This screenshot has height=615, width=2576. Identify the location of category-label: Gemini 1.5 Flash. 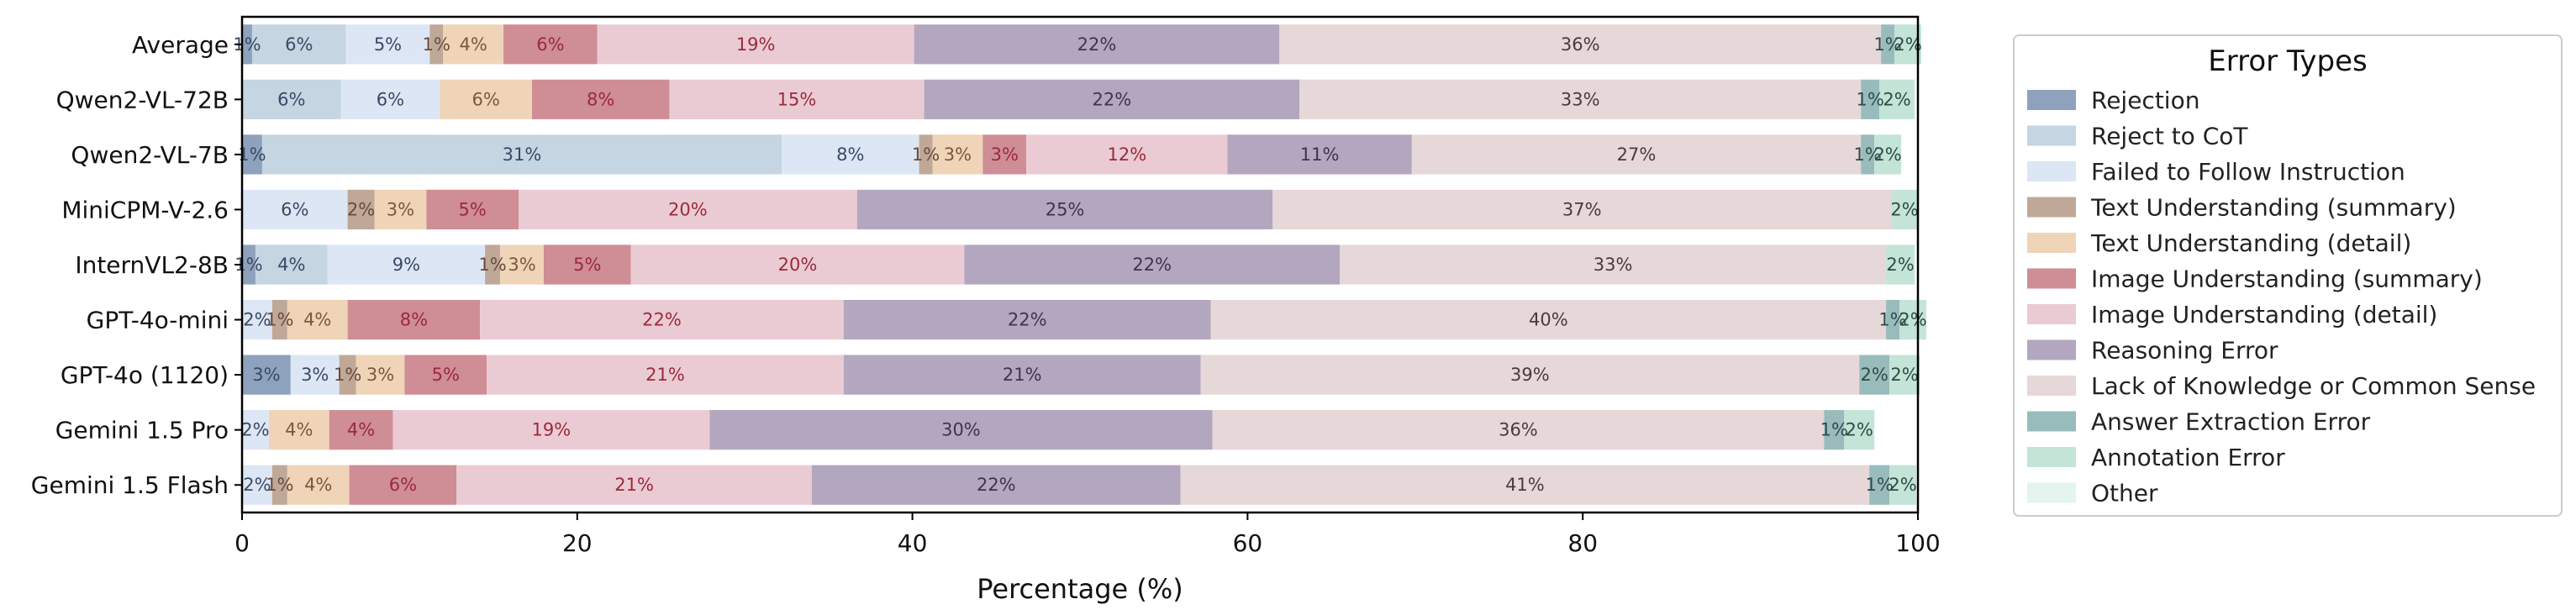
(130, 485).